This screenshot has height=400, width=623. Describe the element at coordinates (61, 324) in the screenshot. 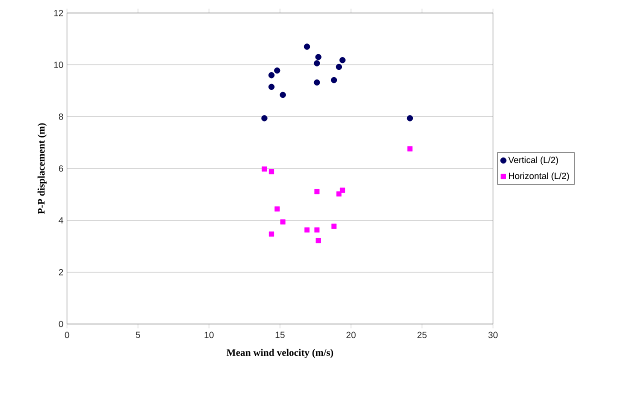

I see `y-tick-label: 0` at that location.